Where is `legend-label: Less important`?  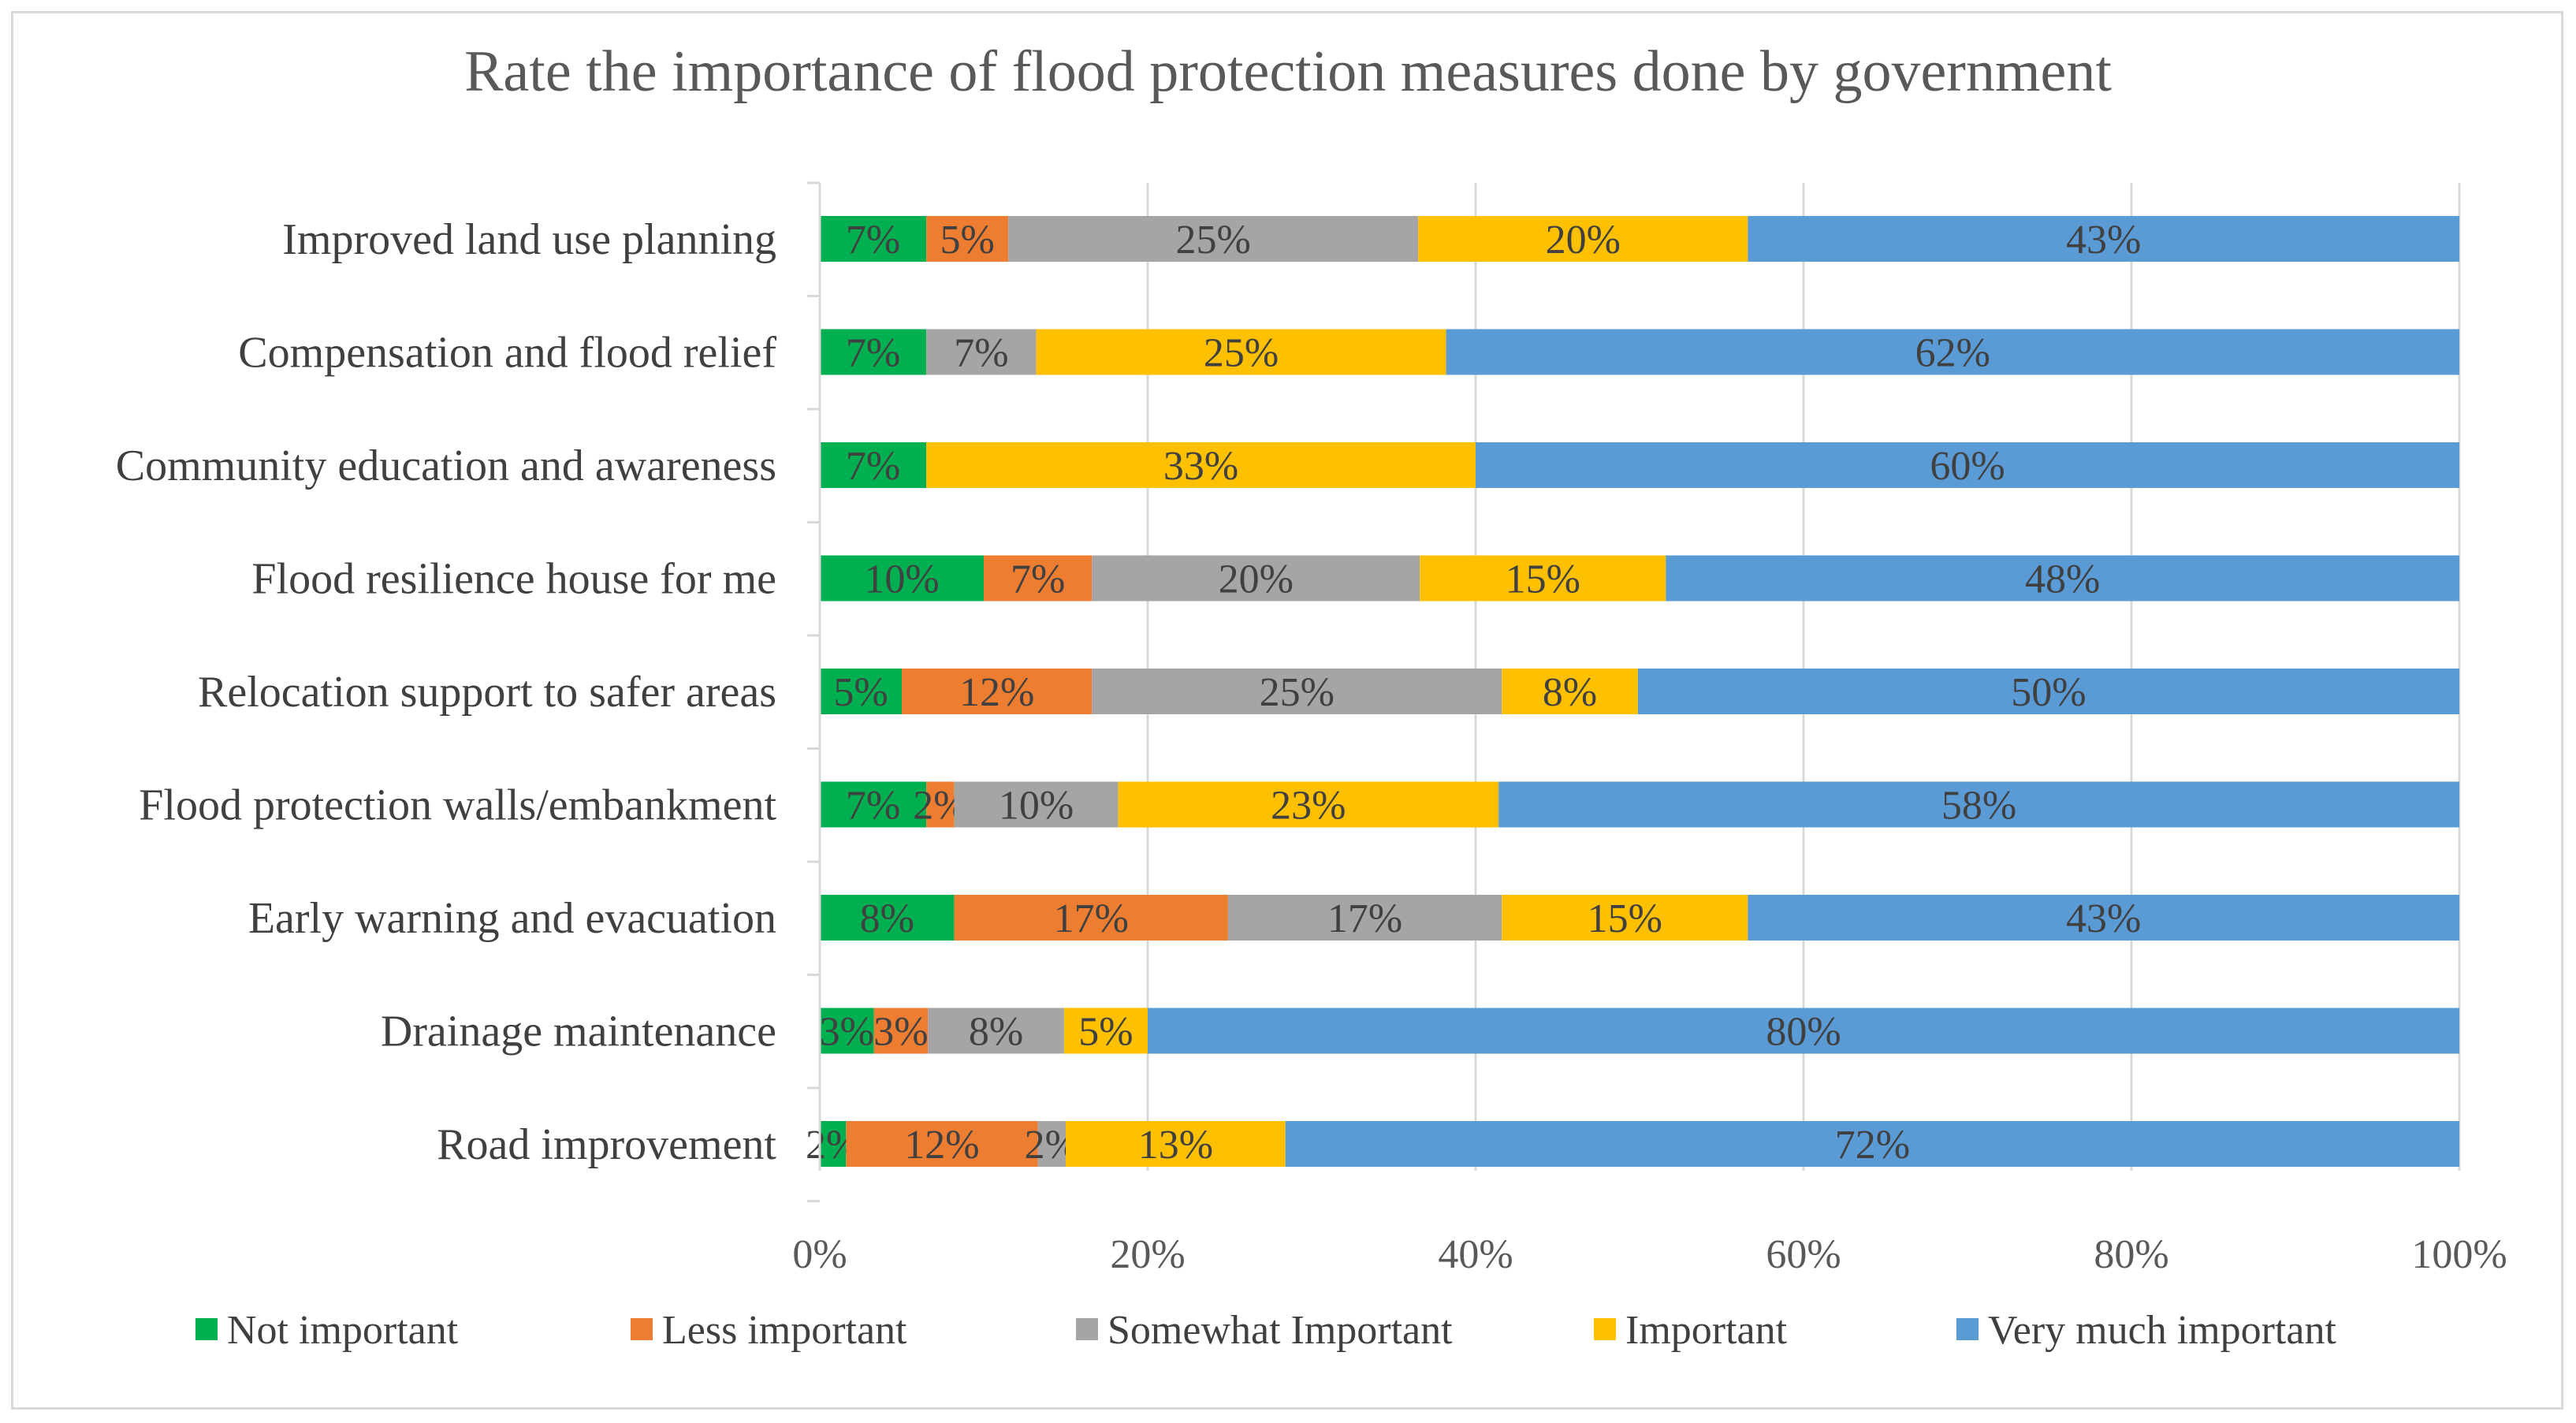
legend-label: Less important is located at coordinates (784, 1330).